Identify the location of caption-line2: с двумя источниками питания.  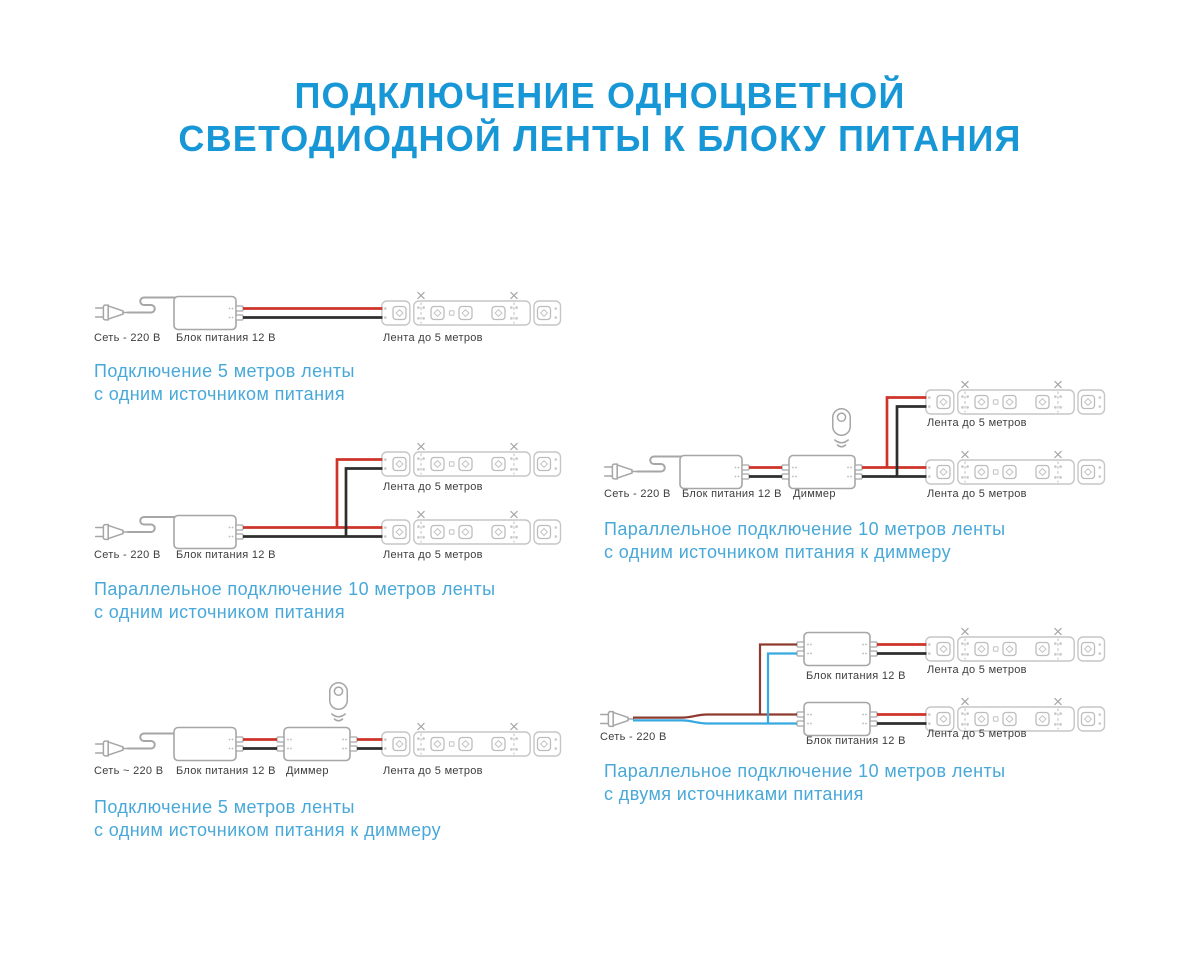
(734, 794).